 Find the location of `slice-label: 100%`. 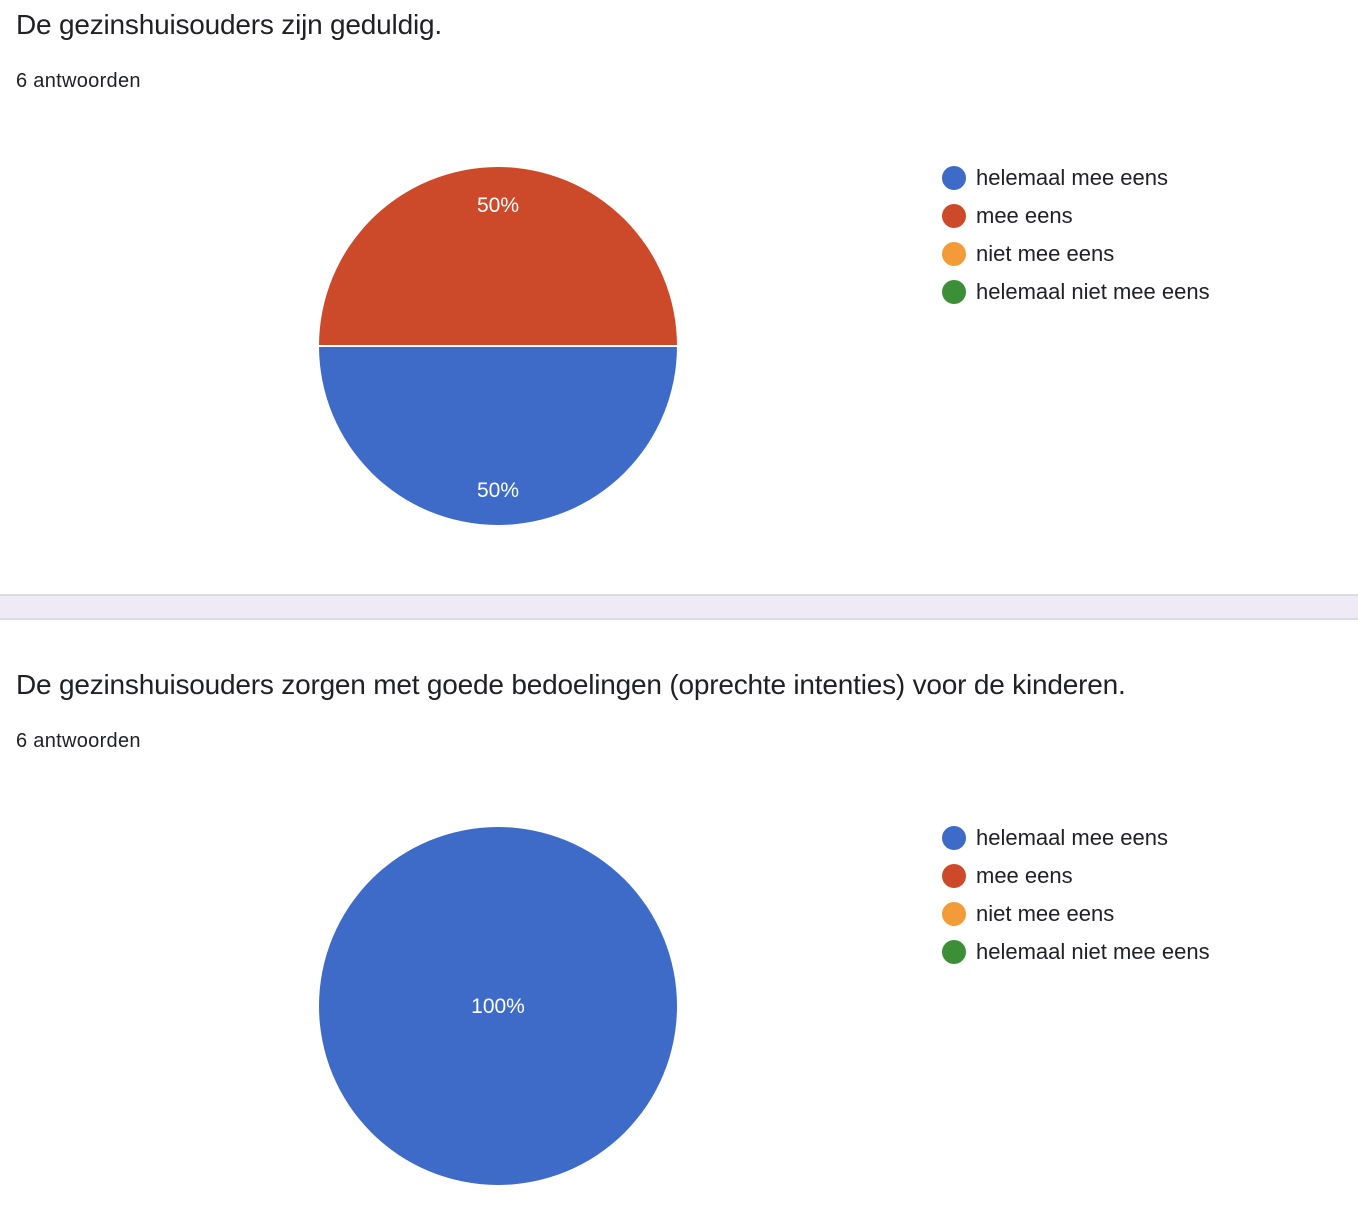

slice-label: 100% is located at coordinates (498, 1006).